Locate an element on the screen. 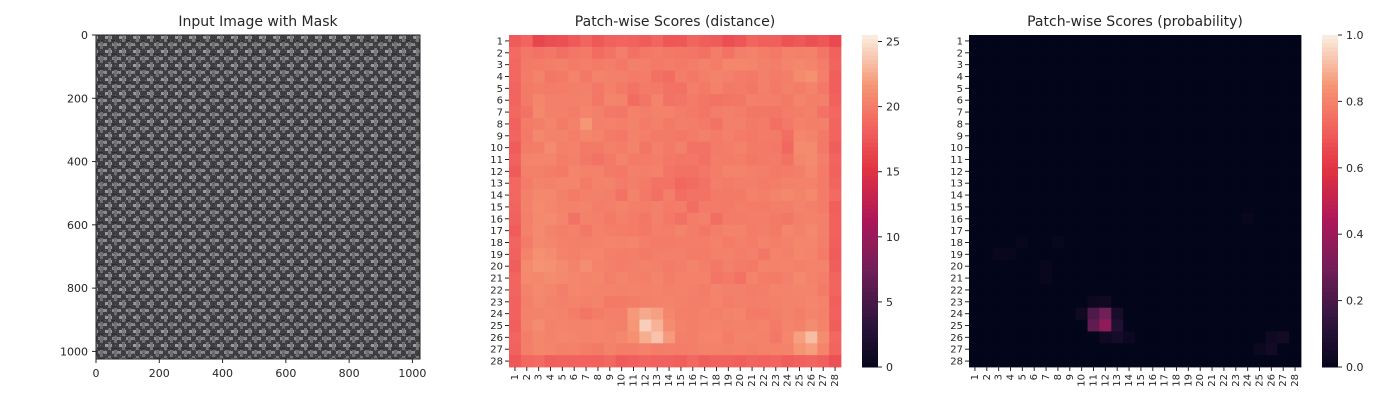 The image size is (1400, 400). heatmap-y-tick-label: 21 is located at coordinates (496, 279).